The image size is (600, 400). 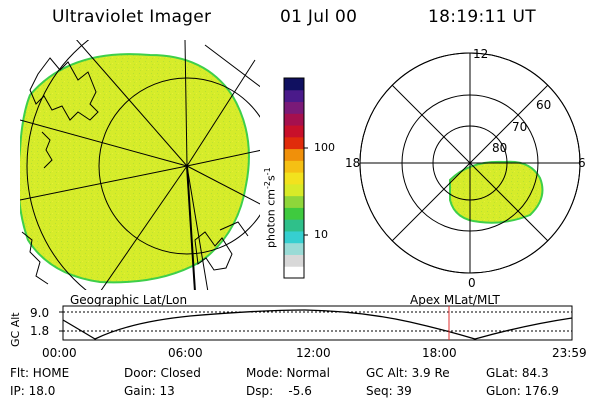 I want to click on time-tick-0000: 00:00, so click(x=59, y=353).